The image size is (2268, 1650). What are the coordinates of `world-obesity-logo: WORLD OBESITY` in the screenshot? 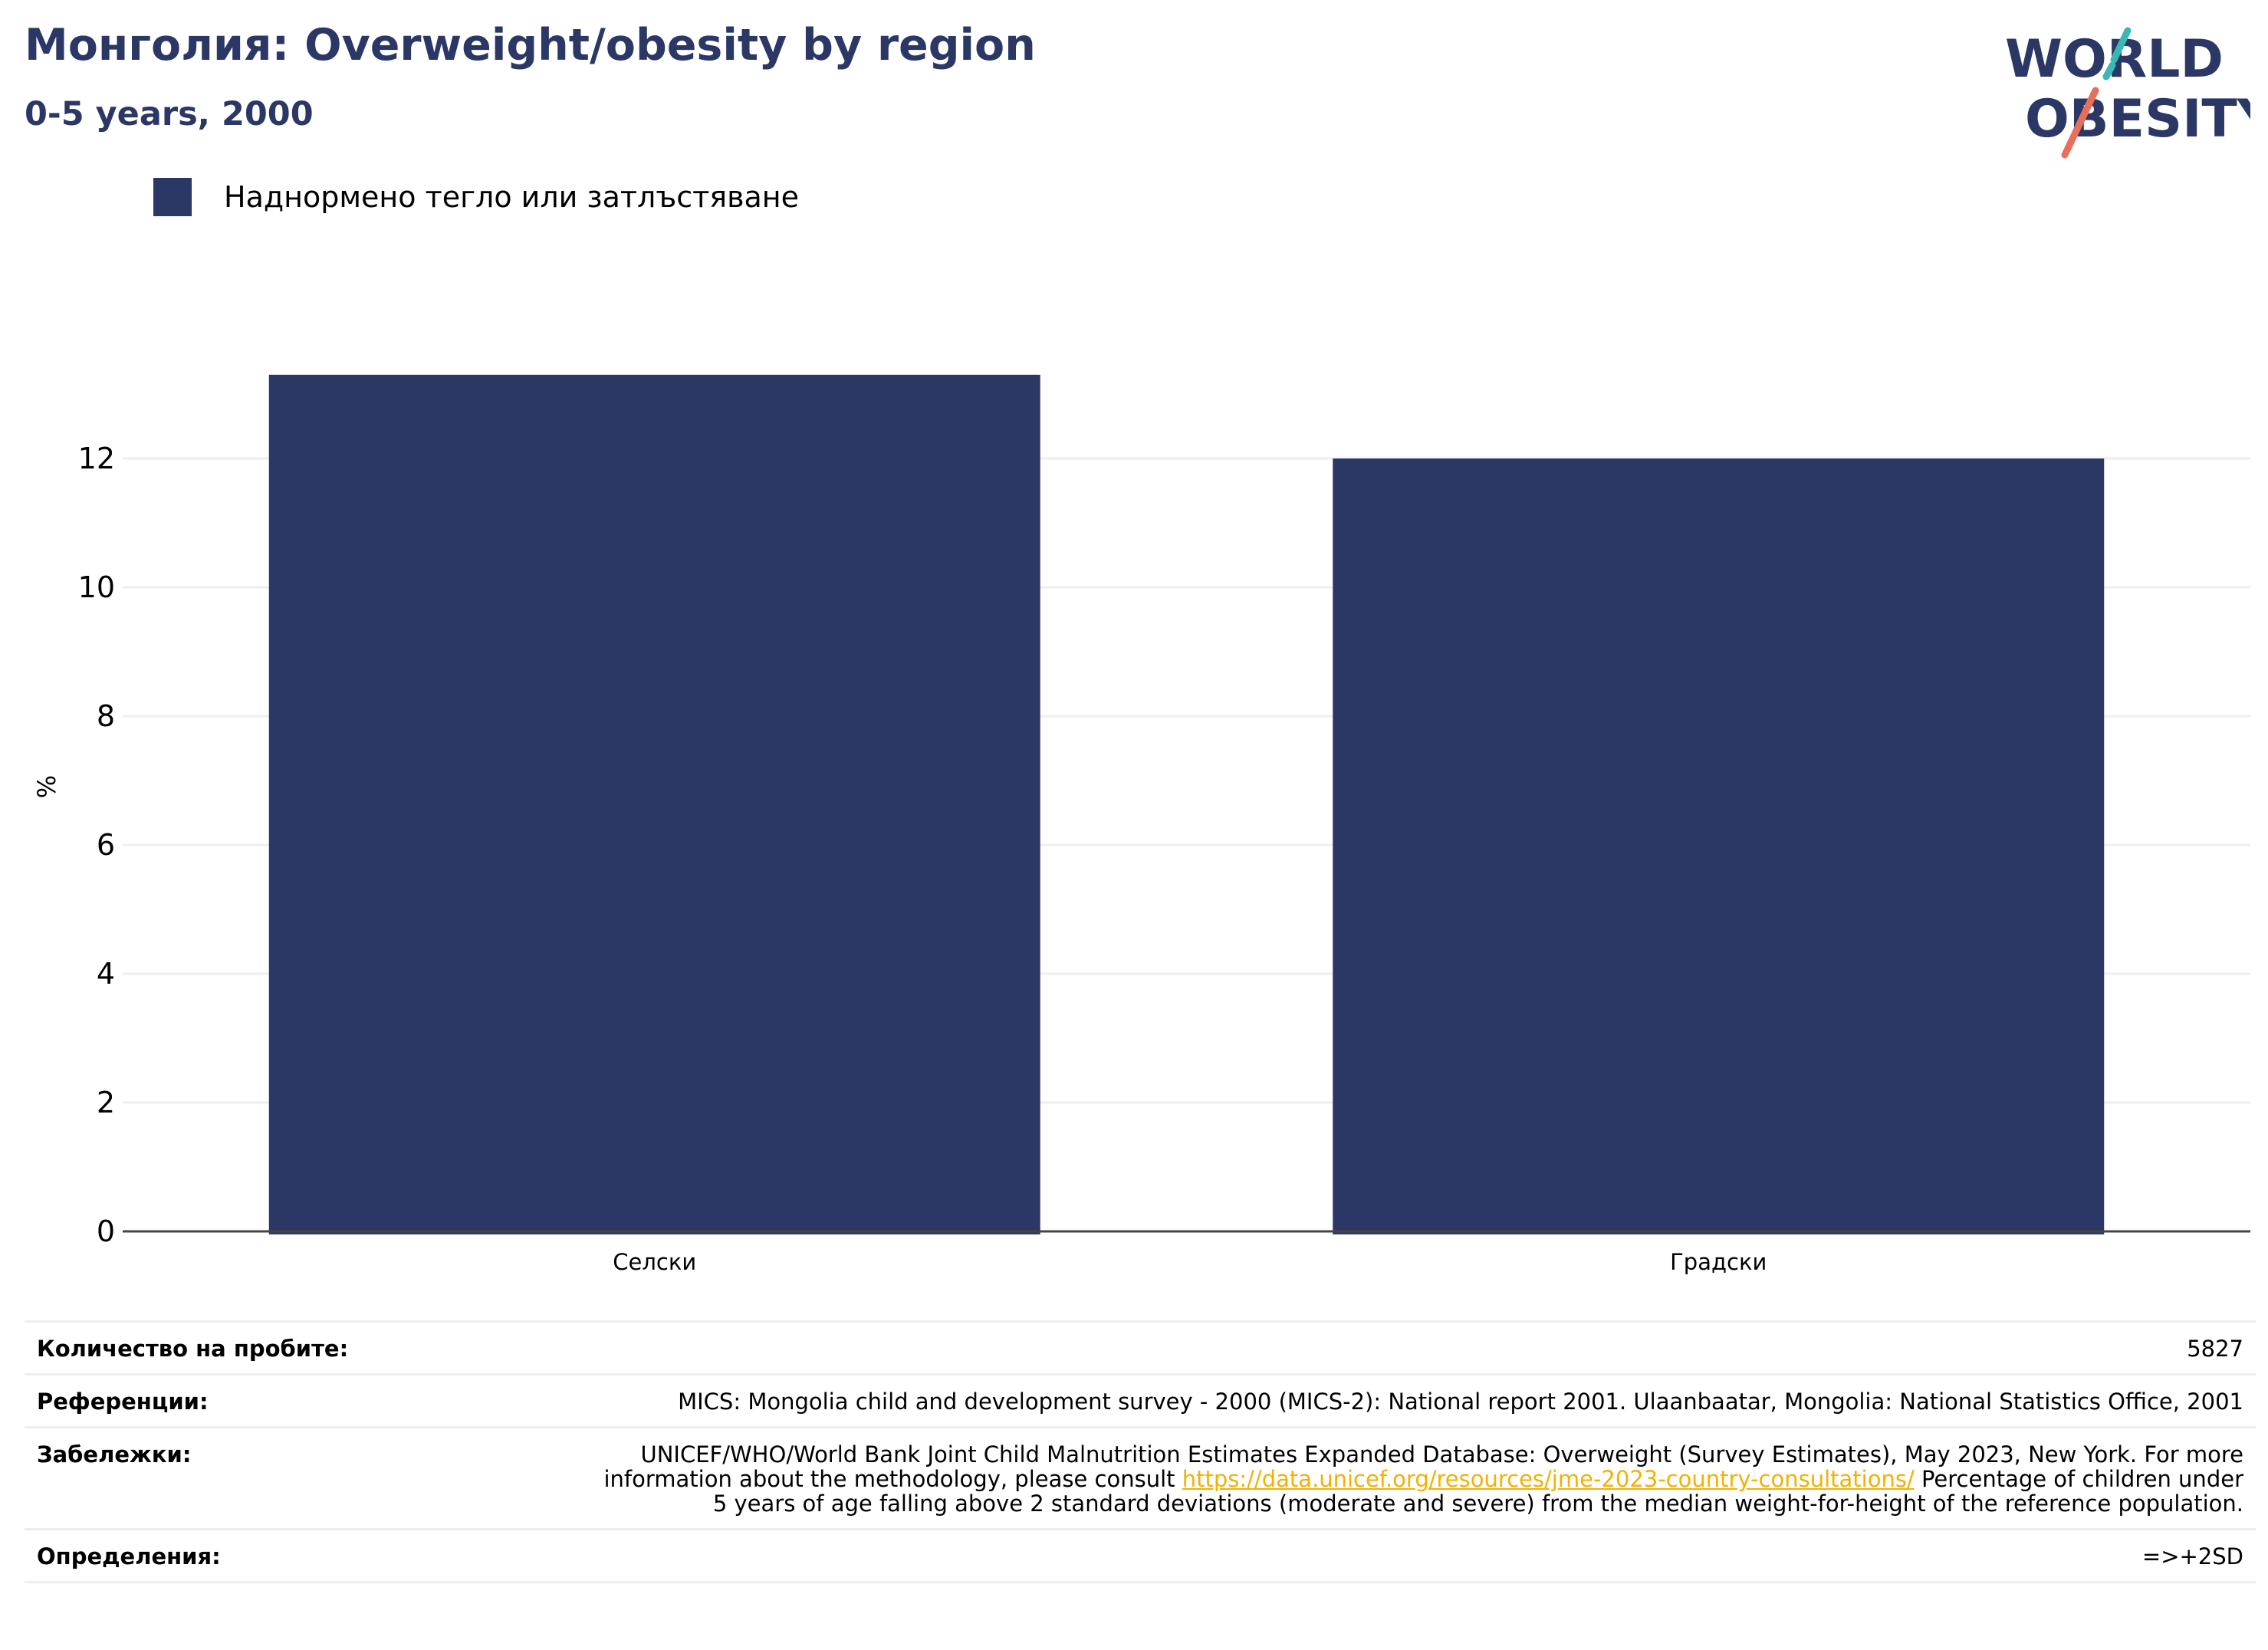 It's located at (2127, 93).